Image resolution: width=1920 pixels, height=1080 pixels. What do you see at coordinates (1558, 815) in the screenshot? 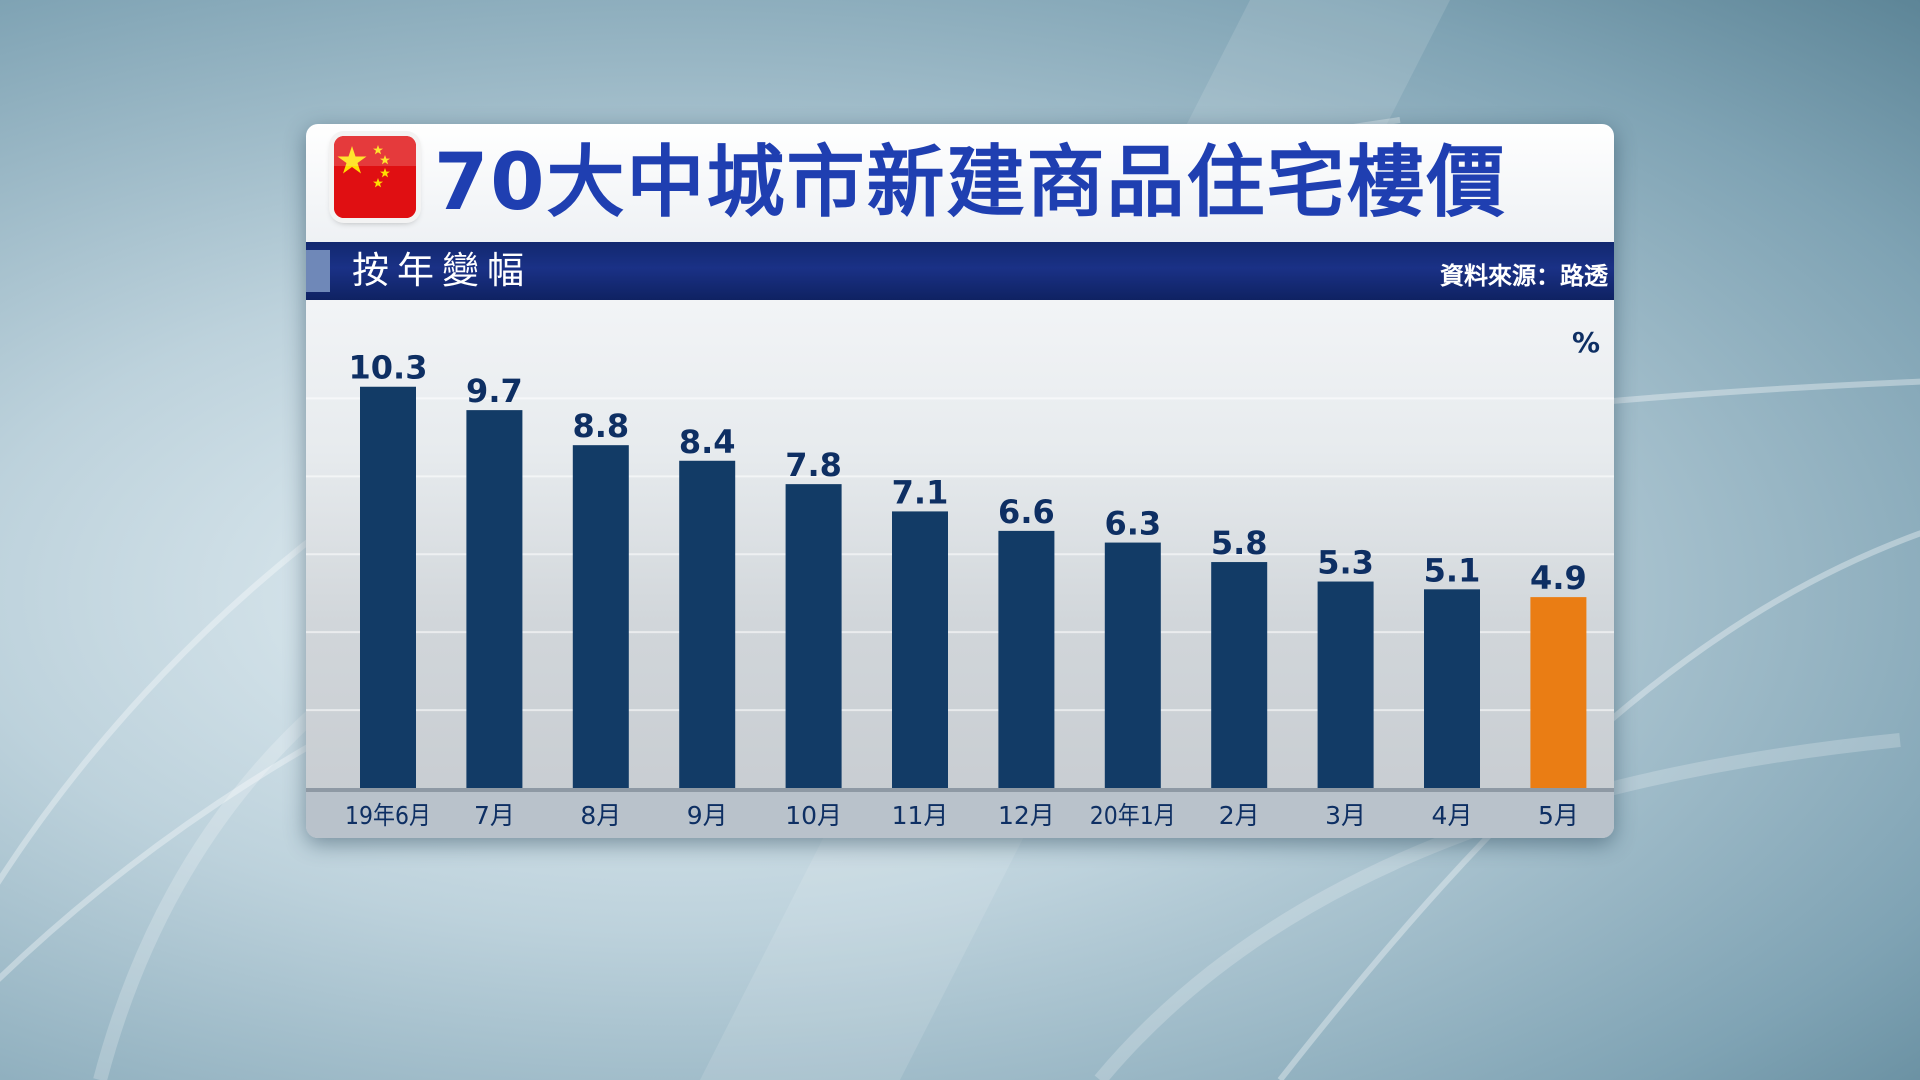
I see `category-label-12: 5月` at bounding box center [1558, 815].